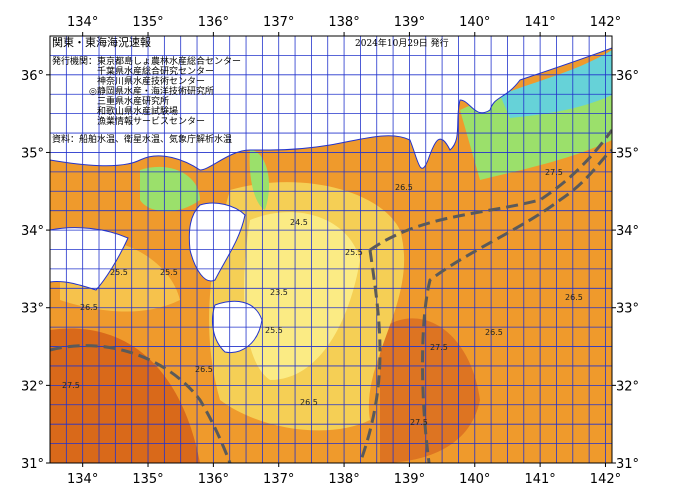 The image size is (700, 495). I want to click on legend-box, so click(130, 91).